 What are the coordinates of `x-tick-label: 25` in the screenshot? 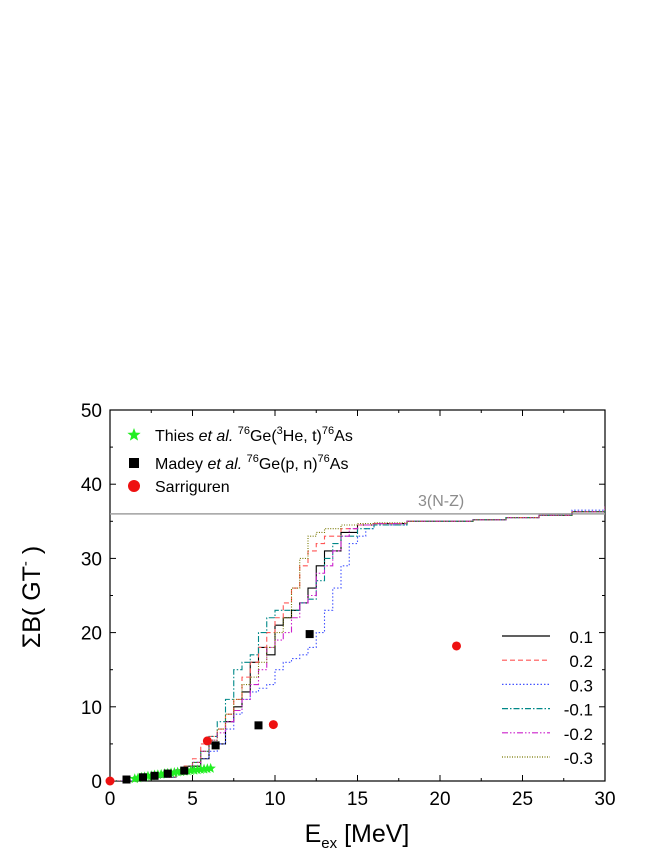 It's located at (522, 799).